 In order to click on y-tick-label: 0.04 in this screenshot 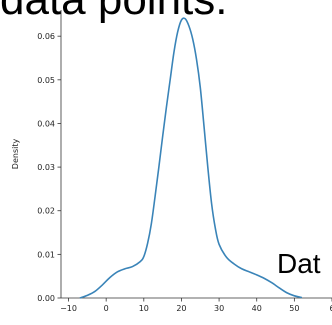, I will do `click(46, 123)`.